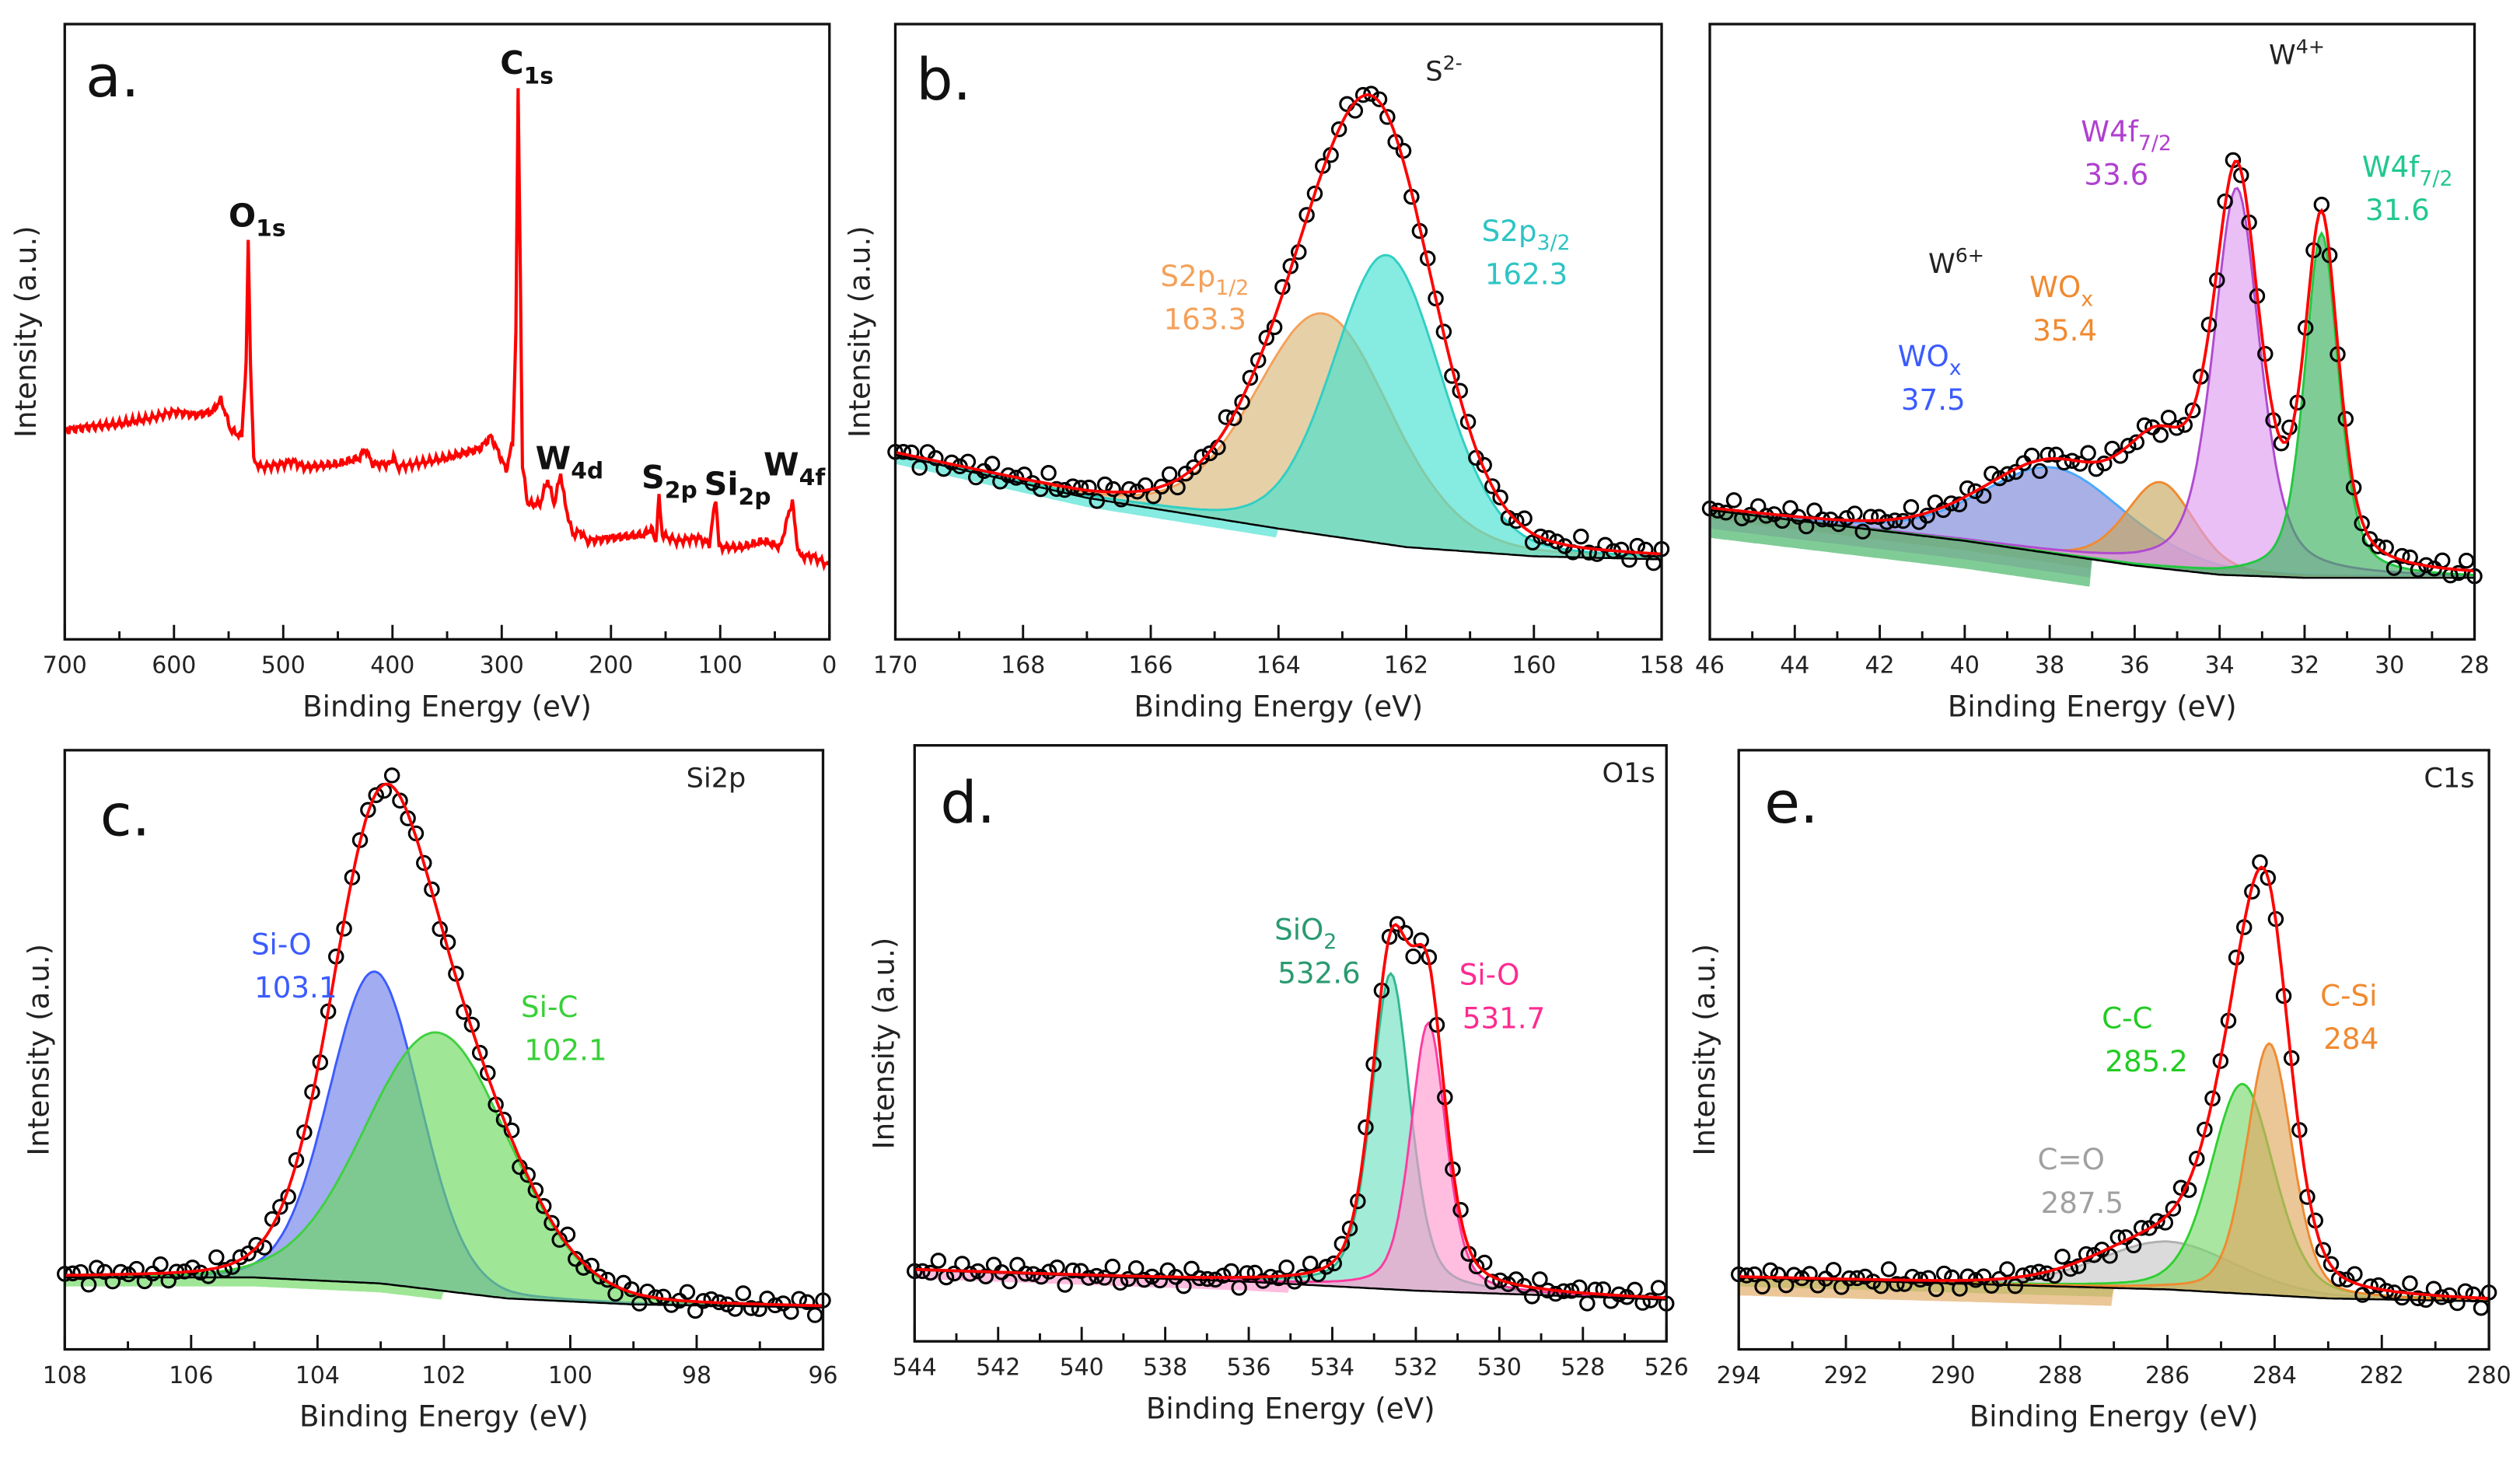 This screenshot has height=1457, width=2520. What do you see at coordinates (915, 1368) in the screenshot?
I see `x-tick-label: 544` at bounding box center [915, 1368].